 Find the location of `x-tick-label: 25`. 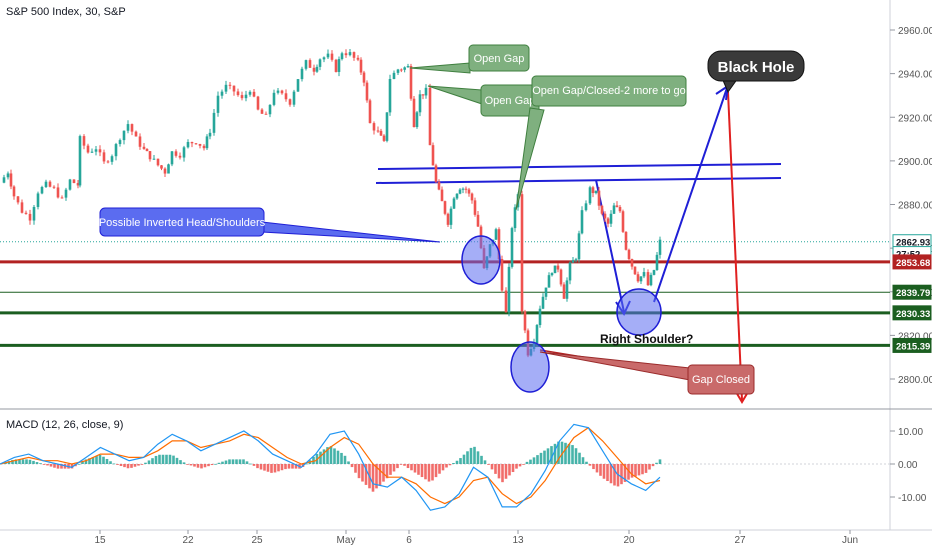

x-tick-label: 25 is located at coordinates (257, 540).